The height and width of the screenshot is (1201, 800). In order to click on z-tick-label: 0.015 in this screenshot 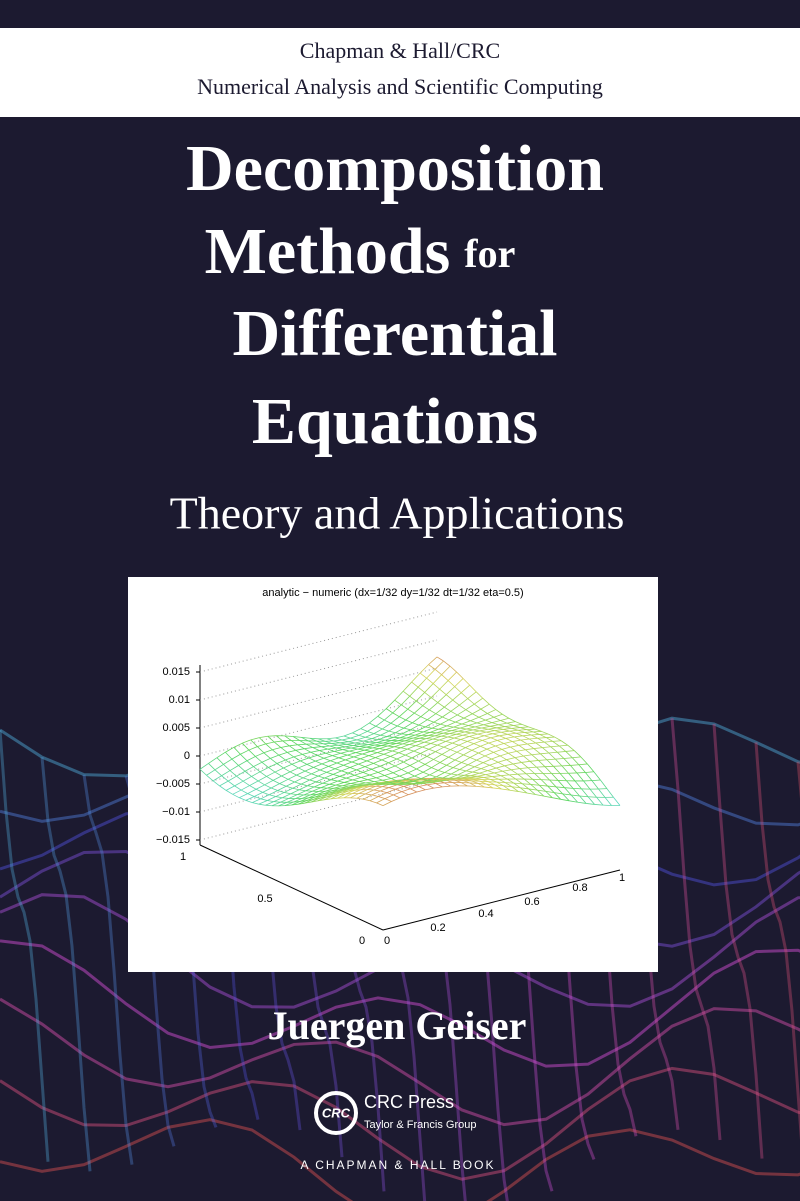, I will do `click(176, 672)`.